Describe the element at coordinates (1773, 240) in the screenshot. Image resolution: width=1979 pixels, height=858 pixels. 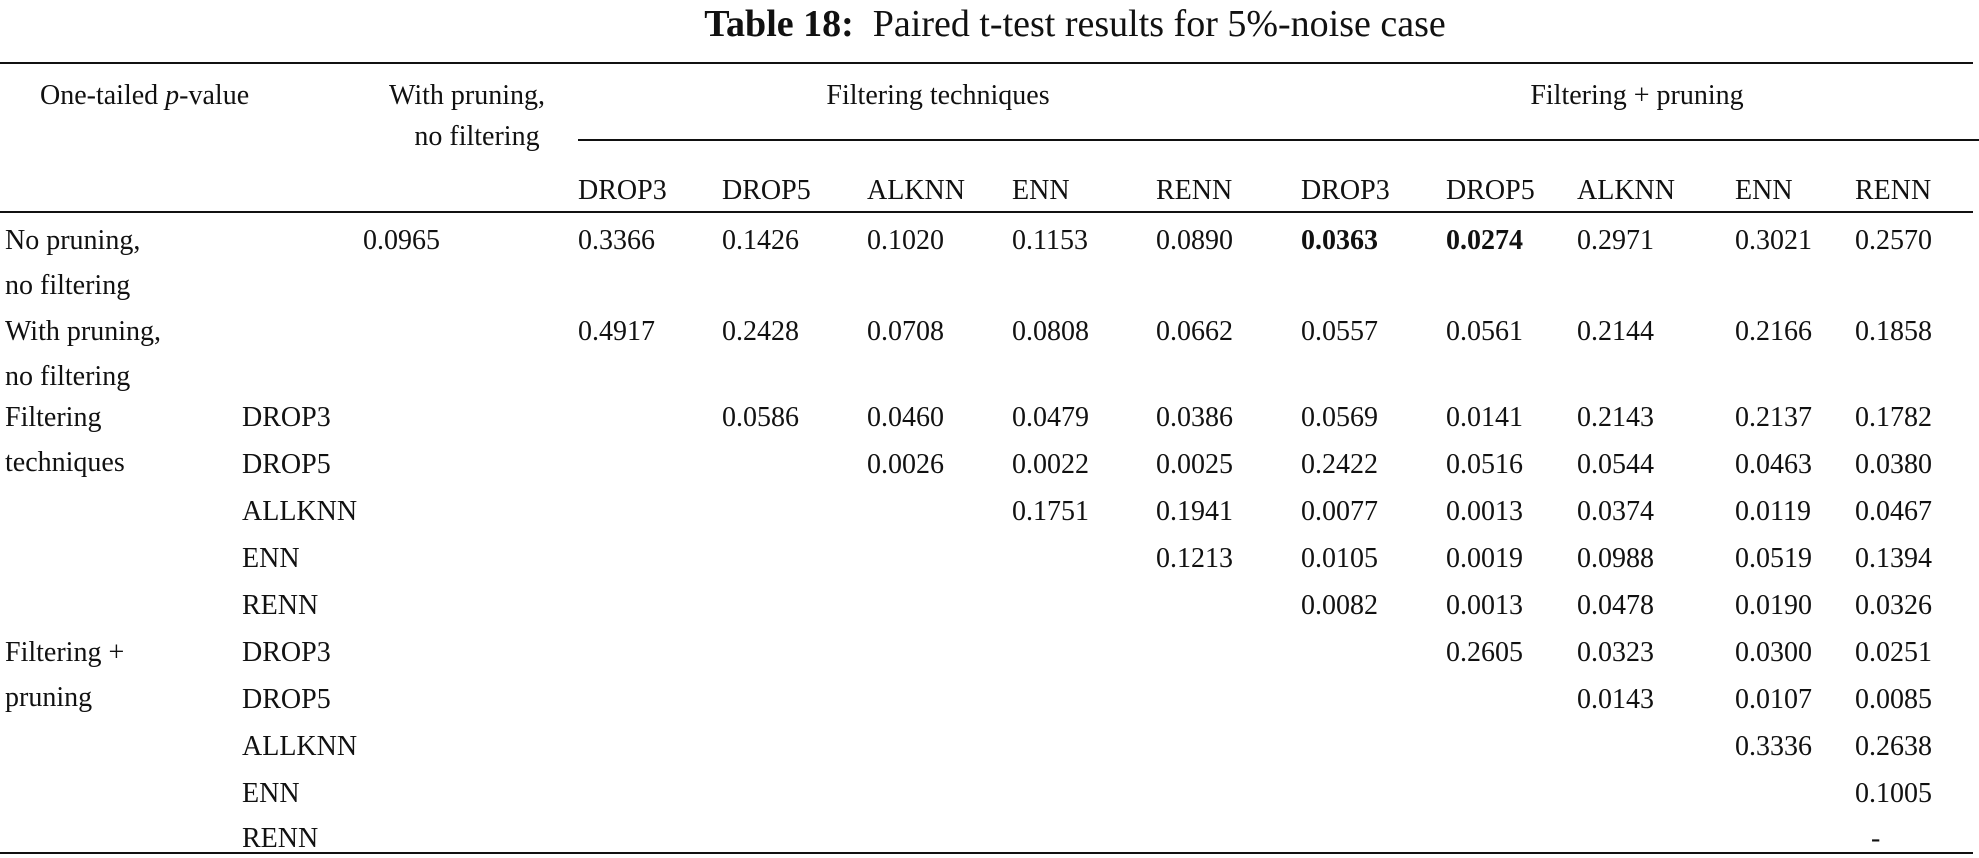
I see `table-cell: 0.3021` at that location.